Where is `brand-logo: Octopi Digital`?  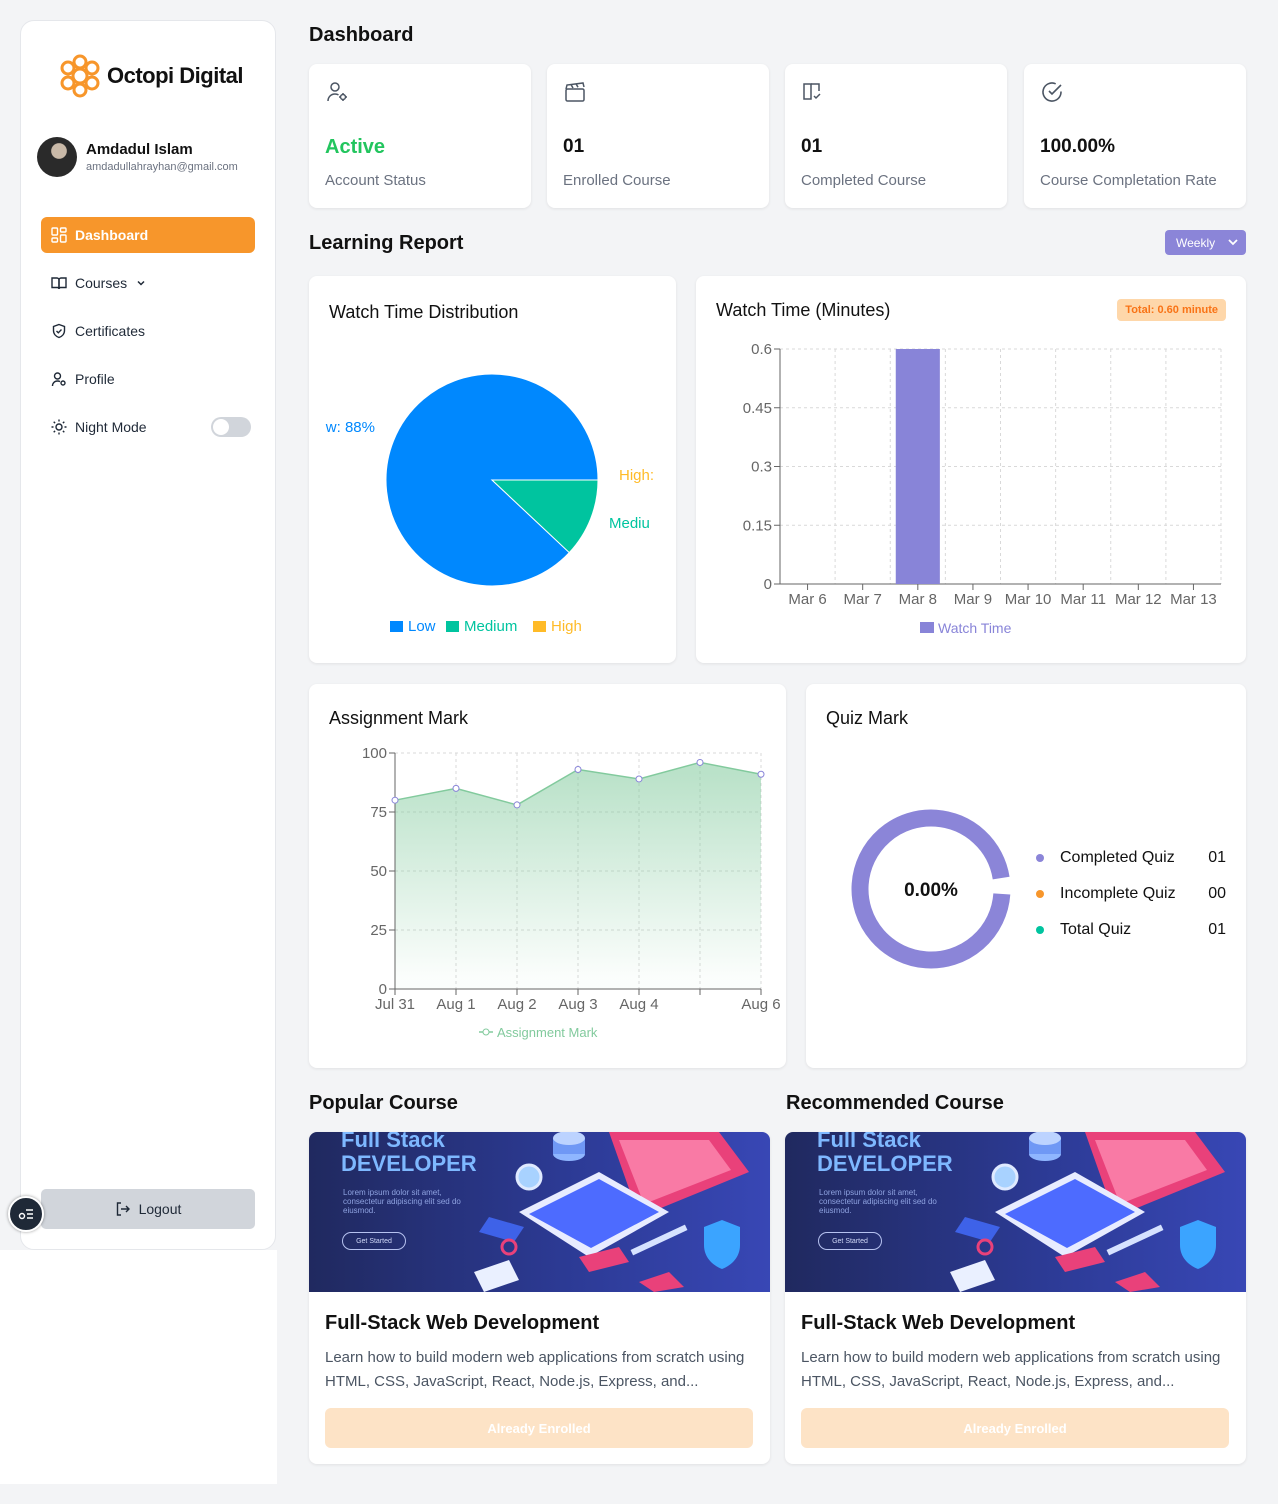 brand-logo: Octopi Digital is located at coordinates (150, 76).